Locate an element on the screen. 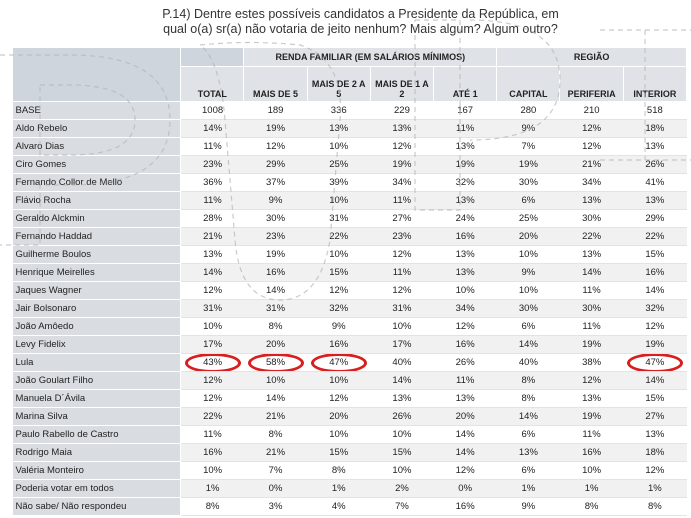  row-label: BASE is located at coordinates (97, 110).